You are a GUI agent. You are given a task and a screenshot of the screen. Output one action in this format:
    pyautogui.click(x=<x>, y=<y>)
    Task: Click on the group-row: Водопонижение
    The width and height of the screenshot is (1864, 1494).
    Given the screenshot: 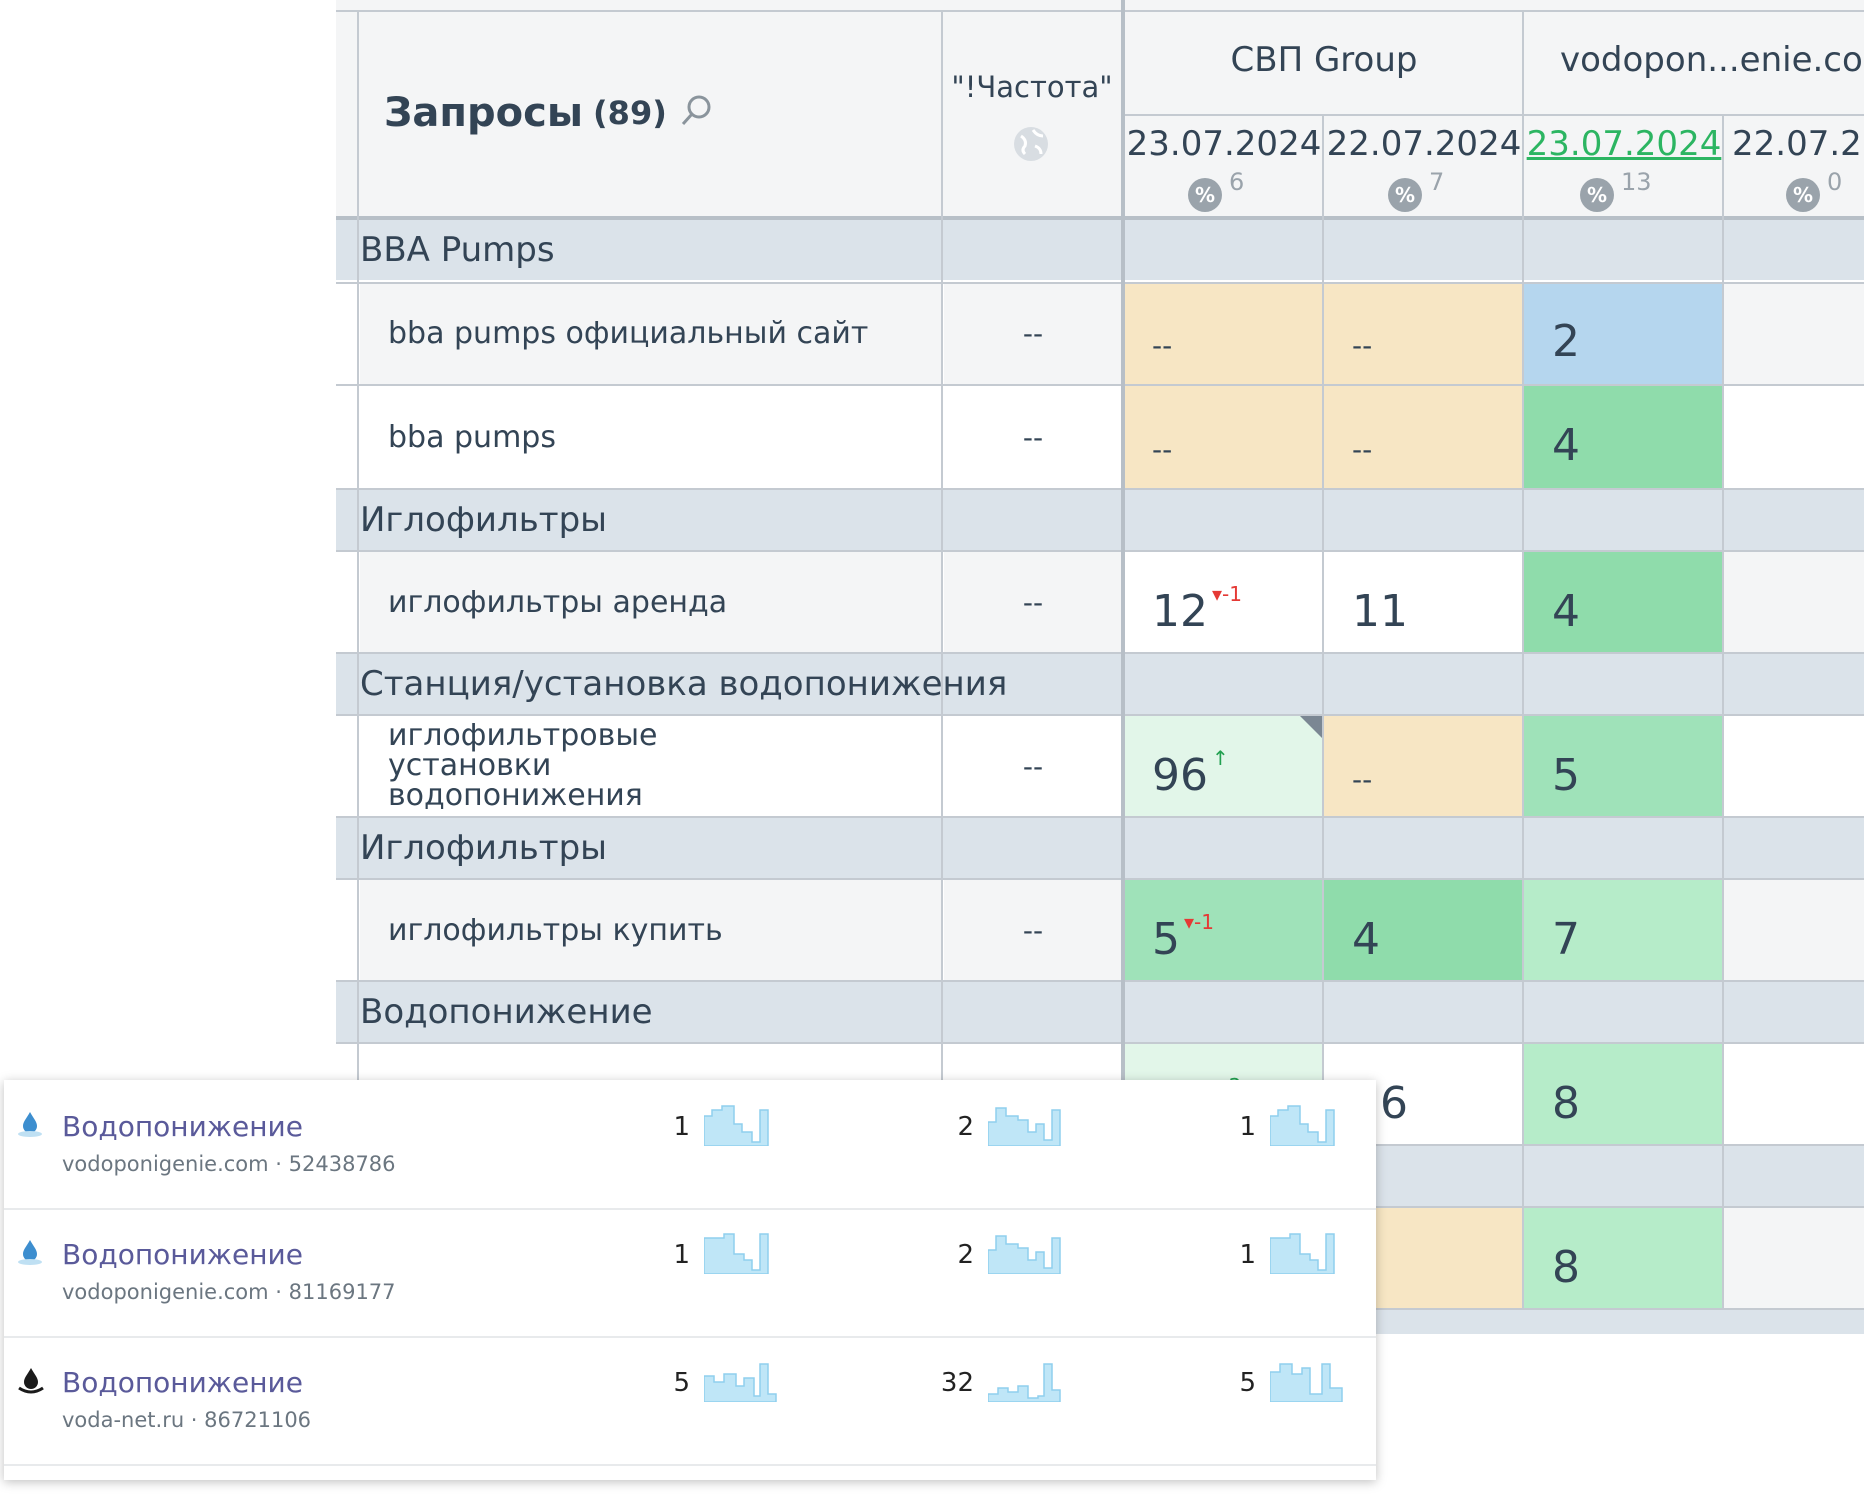 What is the action you would take?
    pyautogui.click(x=1100, y=1012)
    